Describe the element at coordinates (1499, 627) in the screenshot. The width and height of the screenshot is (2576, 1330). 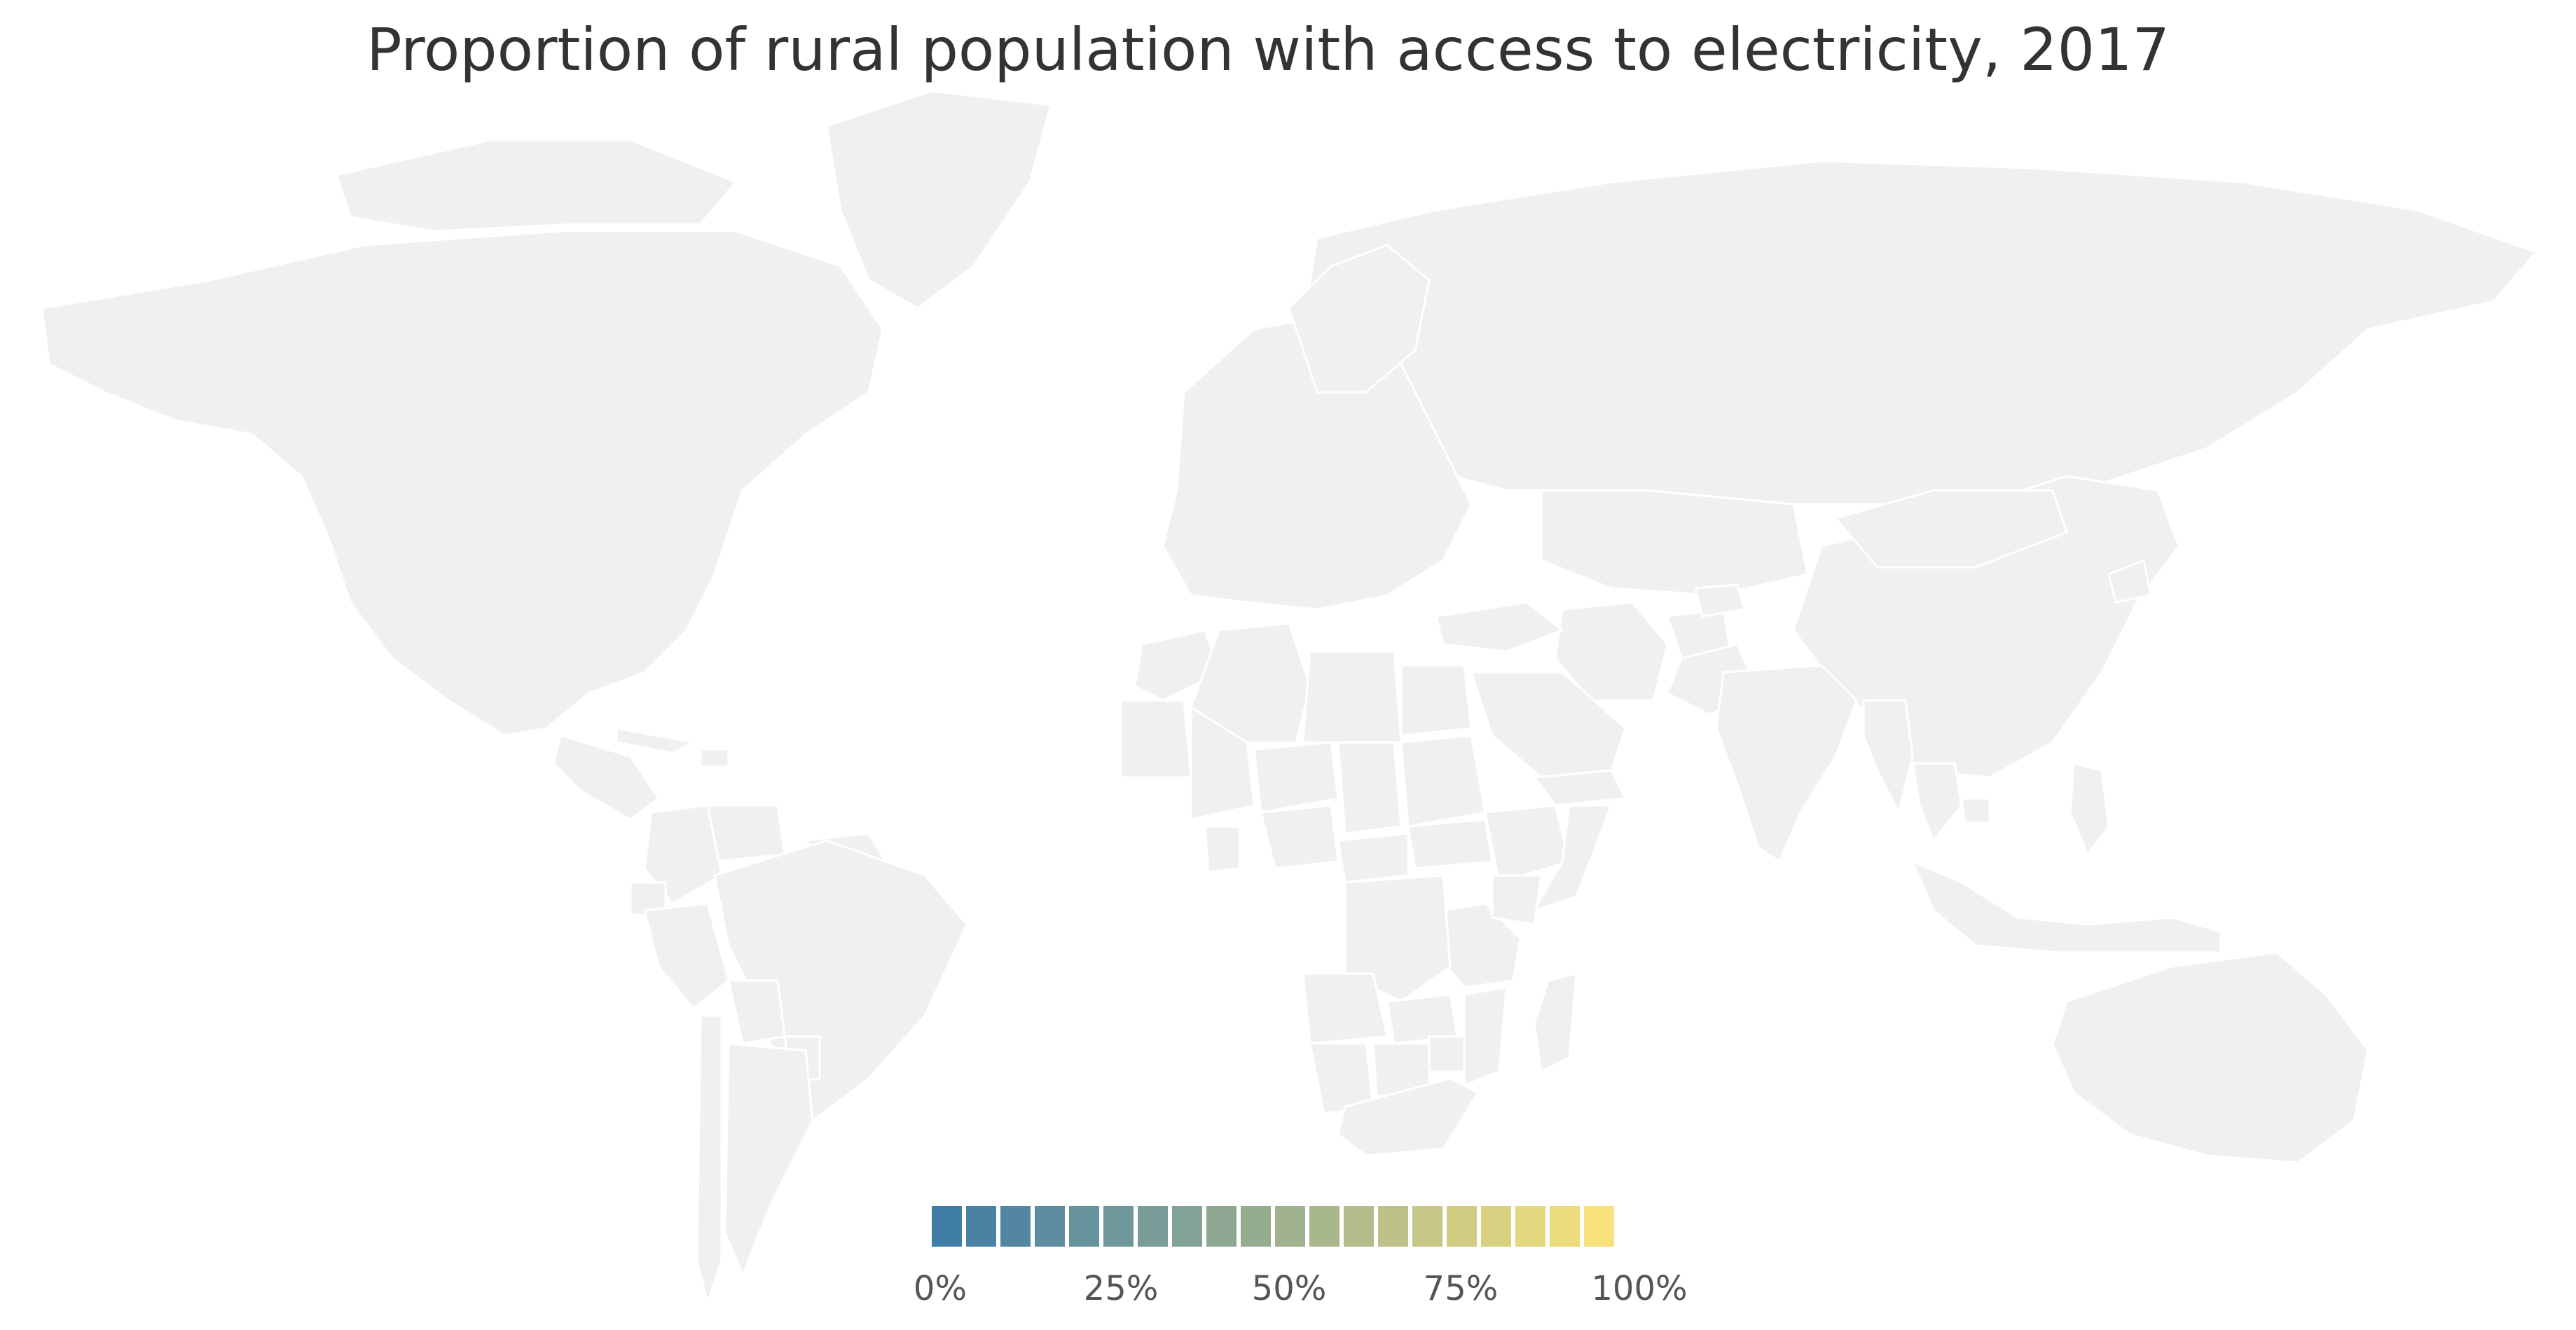
I see `region-turkey` at that location.